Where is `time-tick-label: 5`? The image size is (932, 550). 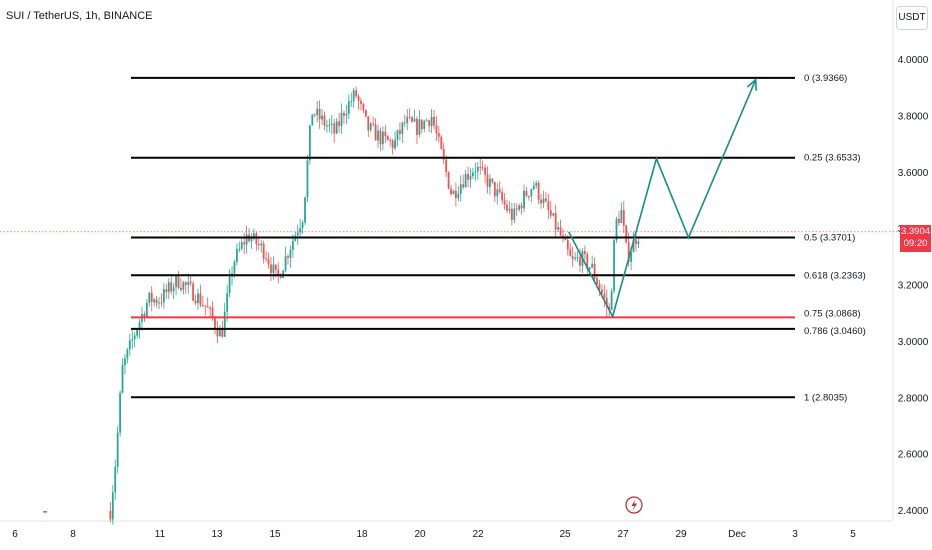 time-tick-label: 5 is located at coordinates (853, 534).